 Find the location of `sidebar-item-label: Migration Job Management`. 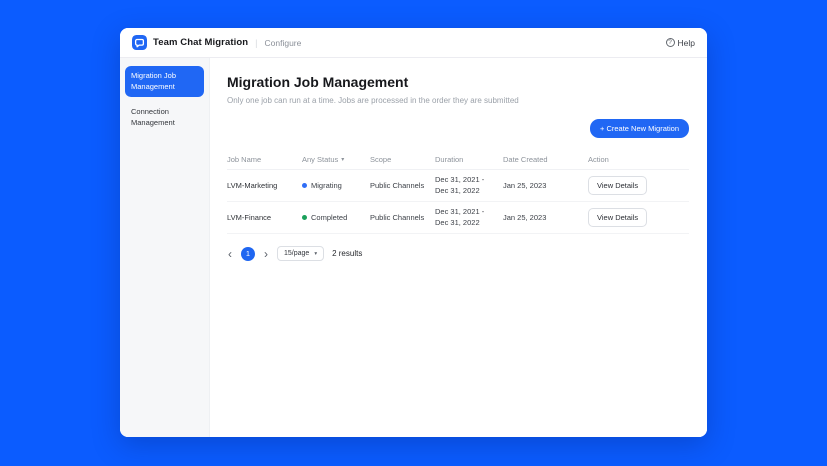

sidebar-item-label: Migration Job Management is located at coordinates (154, 81).